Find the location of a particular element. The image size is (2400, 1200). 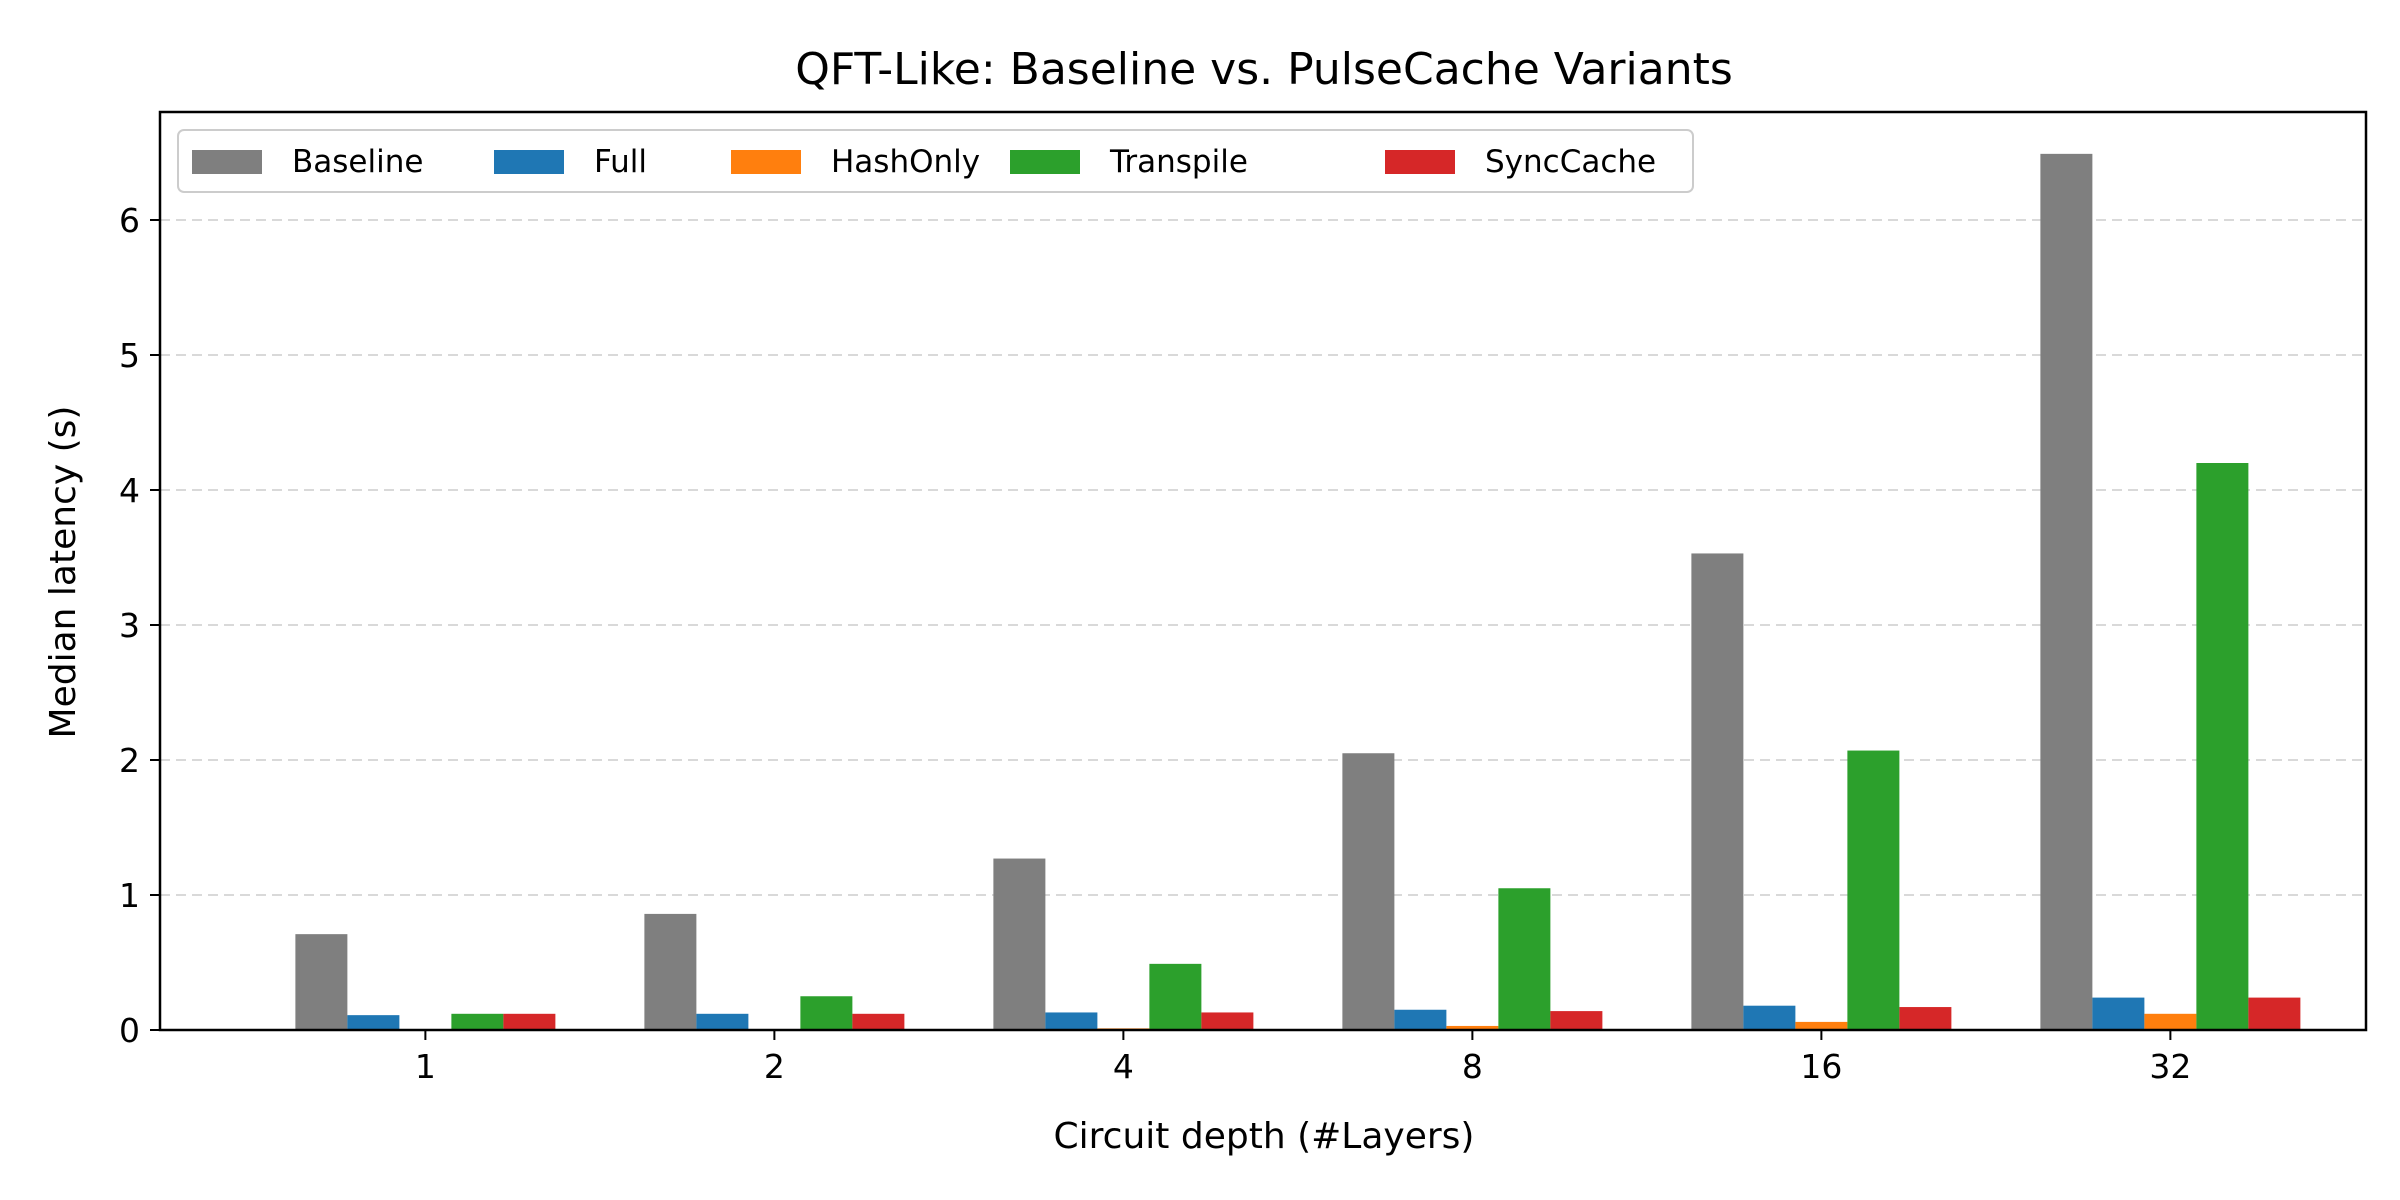

y-tick-label: 4 is located at coordinates (129, 490).